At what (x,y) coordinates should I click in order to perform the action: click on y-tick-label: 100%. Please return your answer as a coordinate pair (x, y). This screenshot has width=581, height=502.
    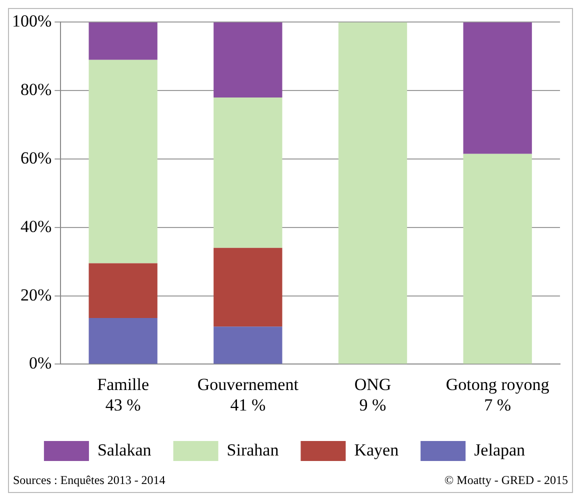
    Looking at the image, I should click on (32, 21).